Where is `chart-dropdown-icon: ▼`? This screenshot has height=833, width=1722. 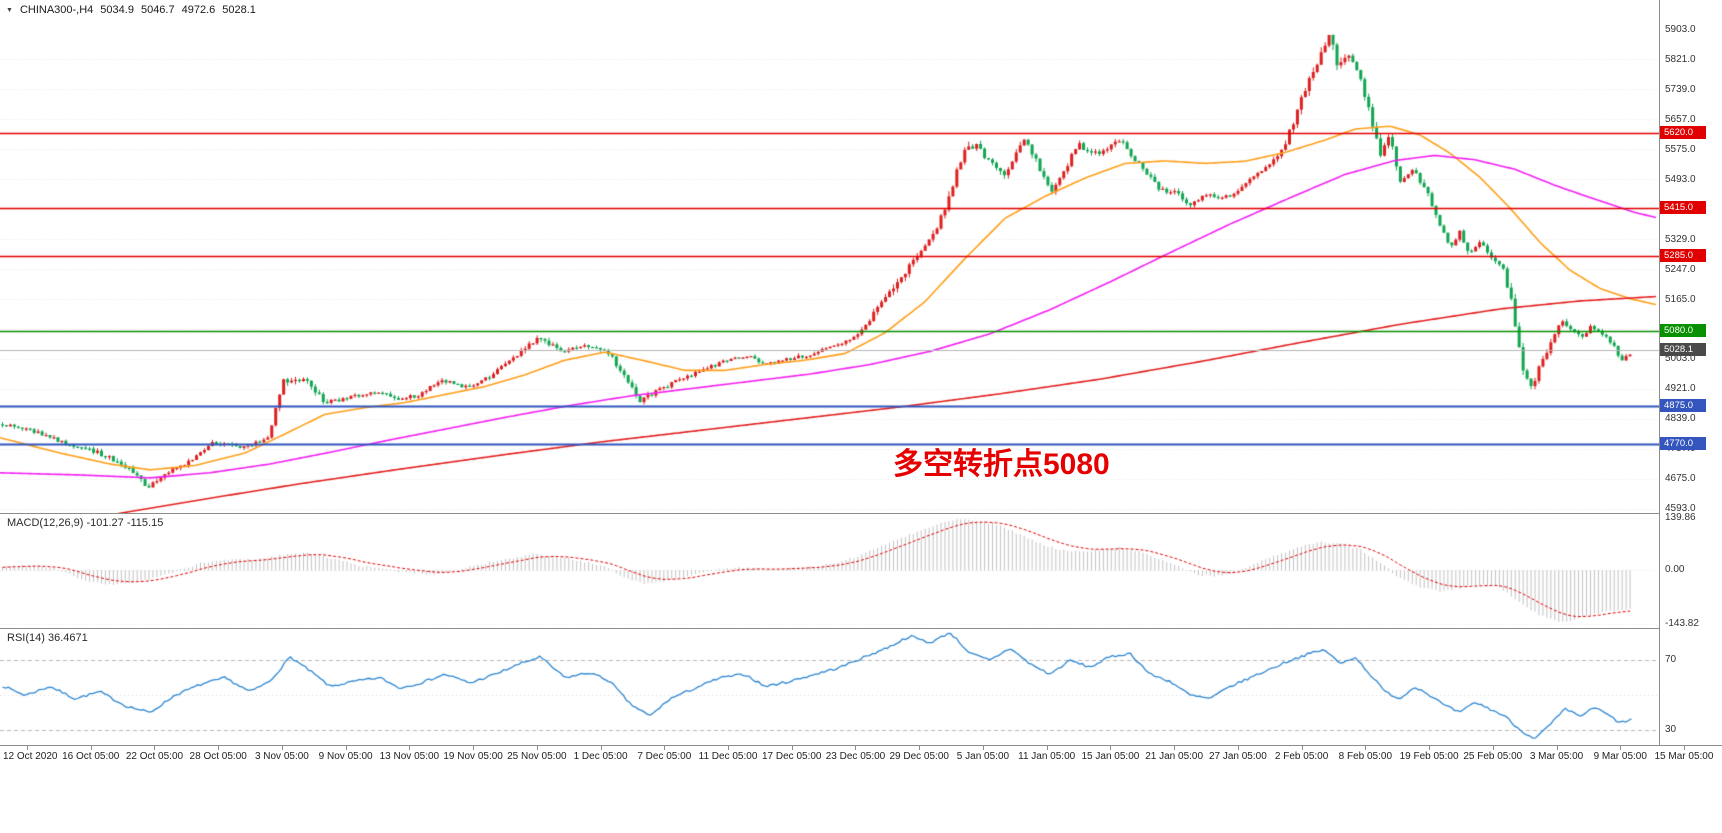 chart-dropdown-icon: ▼ is located at coordinates (9, 10).